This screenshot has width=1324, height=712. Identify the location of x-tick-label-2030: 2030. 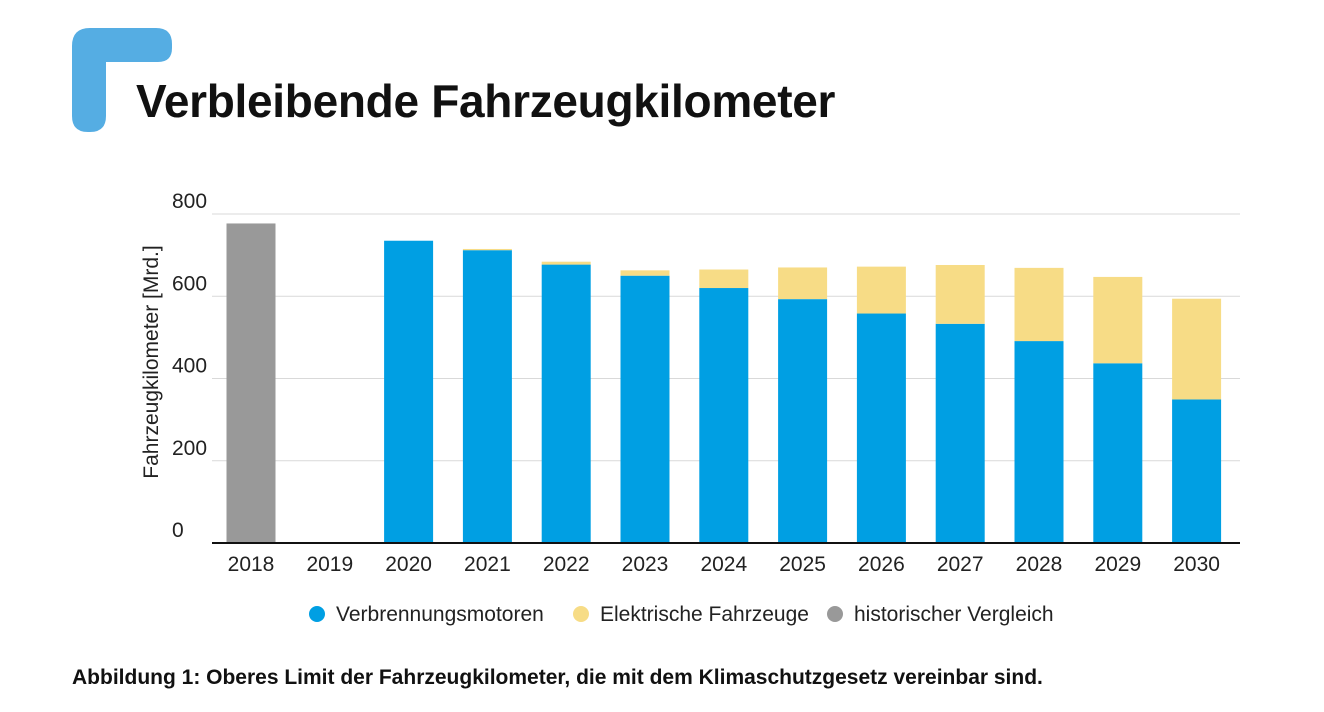
(1196, 564).